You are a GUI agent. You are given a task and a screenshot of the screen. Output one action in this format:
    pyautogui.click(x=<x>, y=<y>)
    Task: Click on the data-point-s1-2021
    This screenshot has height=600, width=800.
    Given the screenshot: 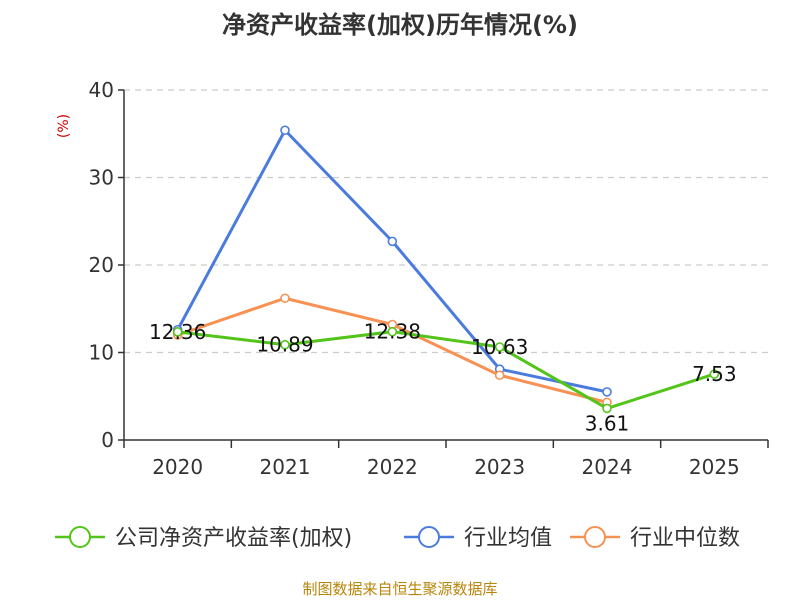 What is the action you would take?
    pyautogui.click(x=285, y=130)
    